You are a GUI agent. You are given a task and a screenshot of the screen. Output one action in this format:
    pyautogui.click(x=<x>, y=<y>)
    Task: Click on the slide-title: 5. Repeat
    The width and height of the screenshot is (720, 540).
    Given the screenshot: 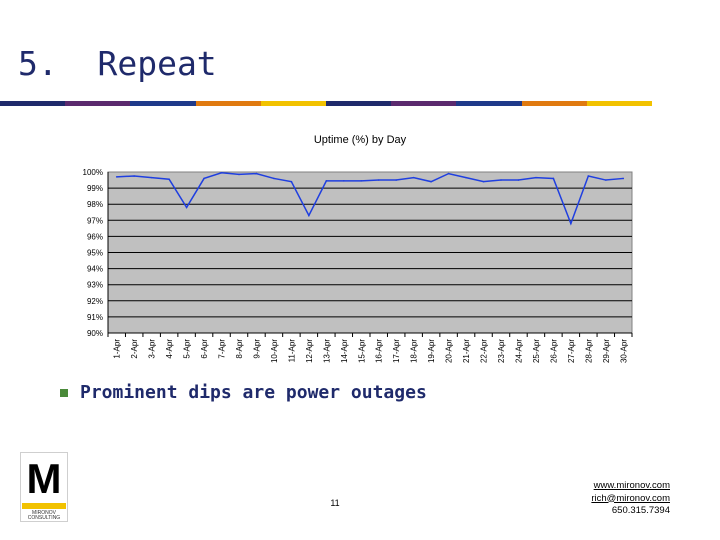 What is the action you would take?
    pyautogui.click(x=117, y=63)
    